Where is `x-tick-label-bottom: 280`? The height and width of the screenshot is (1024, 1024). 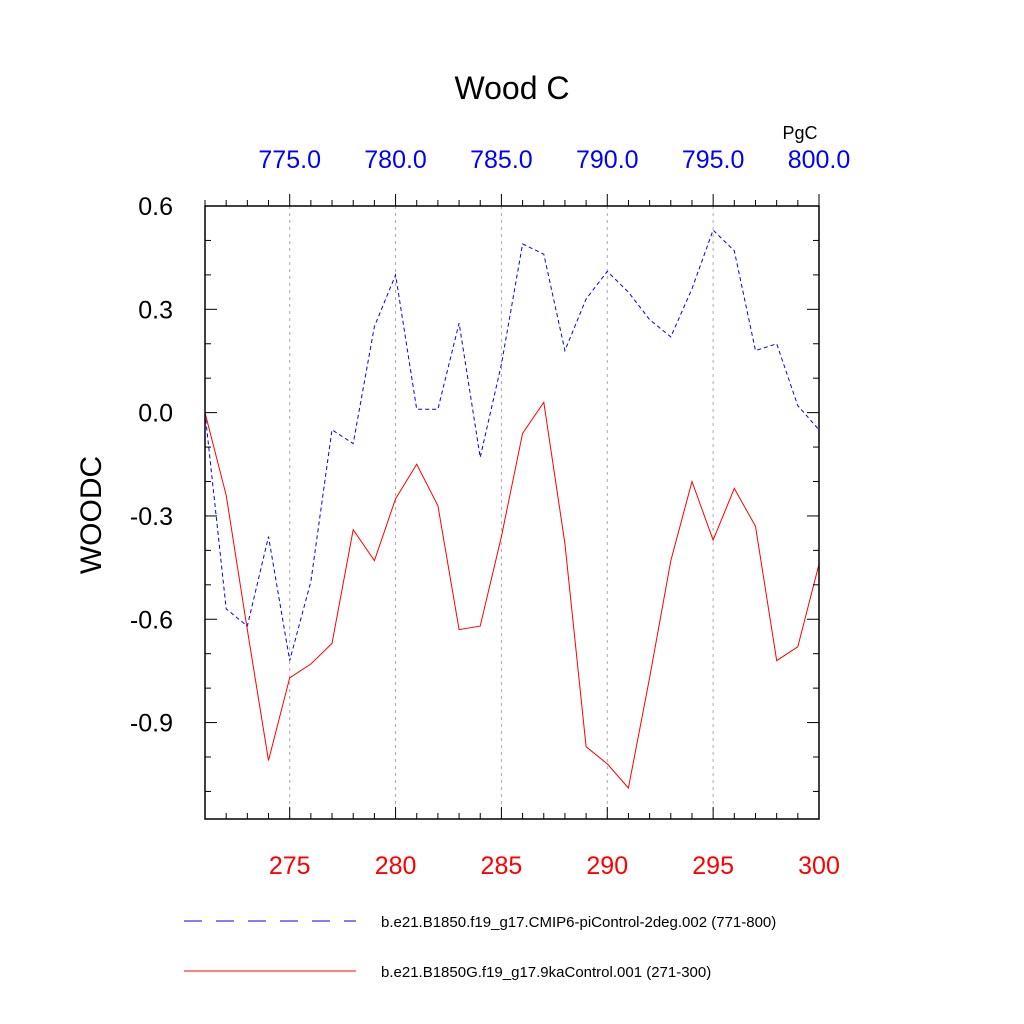
x-tick-label-bottom: 280 is located at coordinates (396, 866).